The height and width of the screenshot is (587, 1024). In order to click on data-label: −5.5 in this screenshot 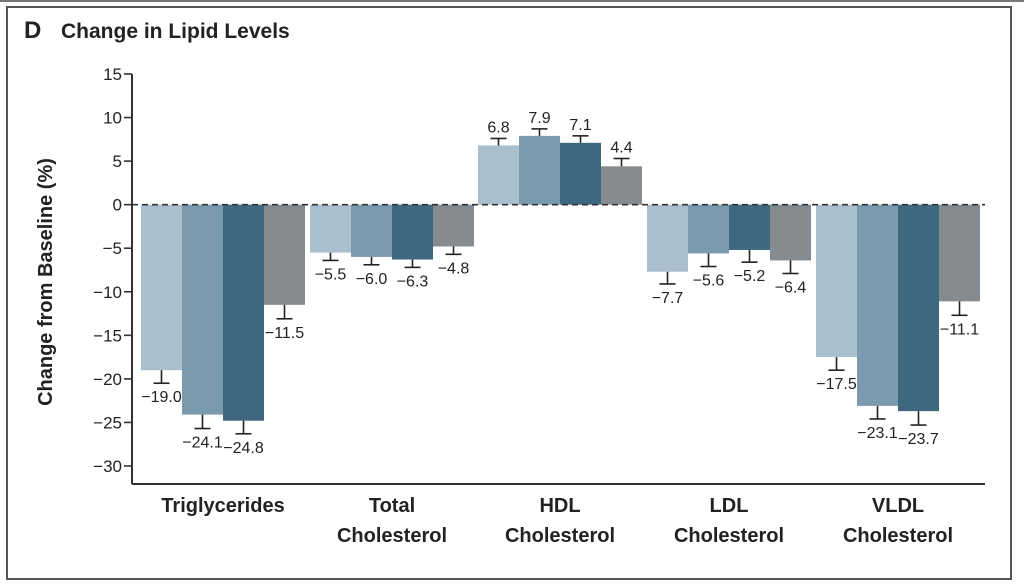, I will do `click(331, 274)`.